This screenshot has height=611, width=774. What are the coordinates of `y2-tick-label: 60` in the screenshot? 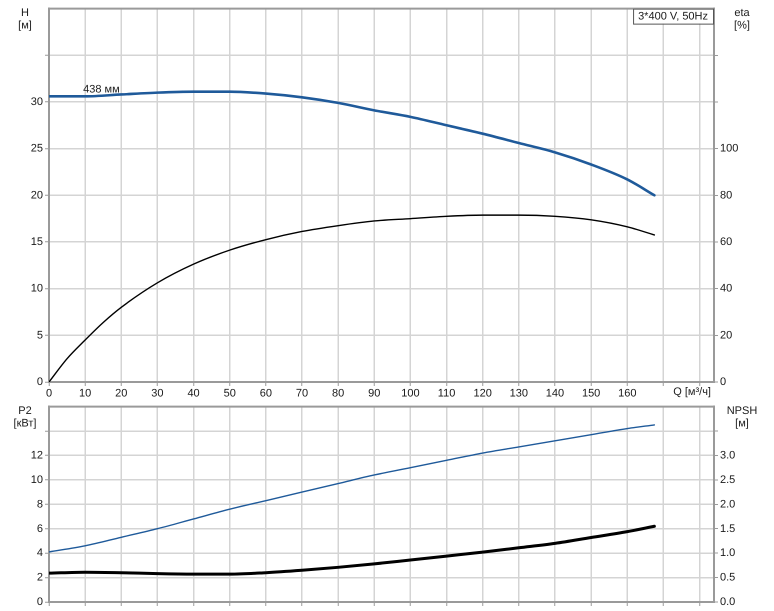 It's located at (726, 242).